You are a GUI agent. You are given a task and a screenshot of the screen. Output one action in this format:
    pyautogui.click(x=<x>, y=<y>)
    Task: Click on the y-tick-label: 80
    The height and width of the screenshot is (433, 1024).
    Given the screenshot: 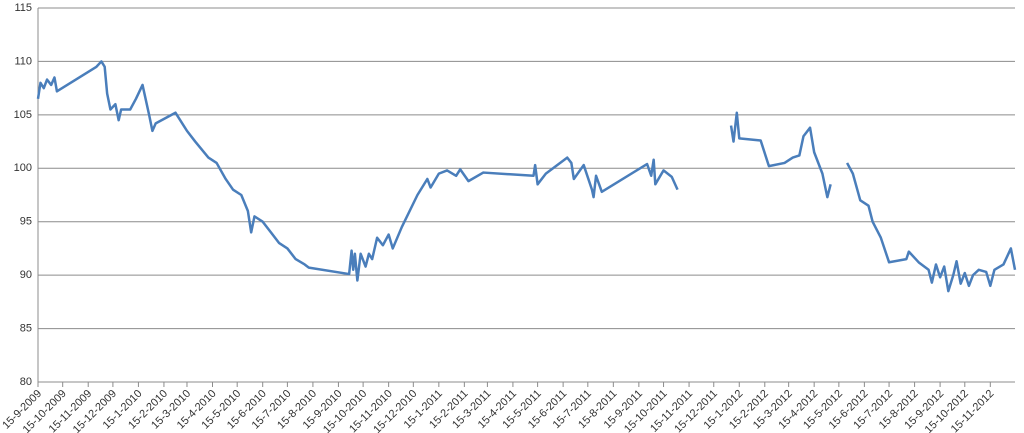 What is the action you would take?
    pyautogui.click(x=26, y=382)
    